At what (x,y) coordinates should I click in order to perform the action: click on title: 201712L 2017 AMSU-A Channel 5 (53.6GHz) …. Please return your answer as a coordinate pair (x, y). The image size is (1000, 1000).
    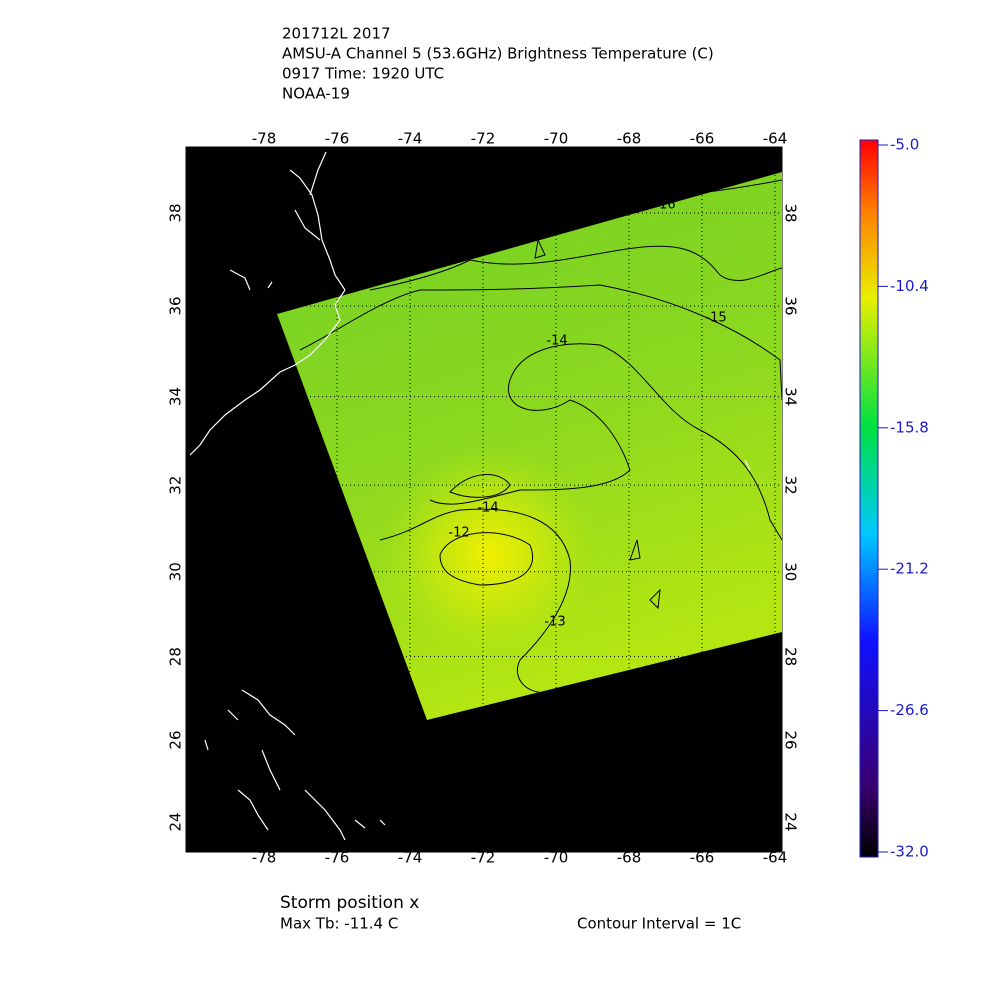
    Looking at the image, I should click on (498, 64).